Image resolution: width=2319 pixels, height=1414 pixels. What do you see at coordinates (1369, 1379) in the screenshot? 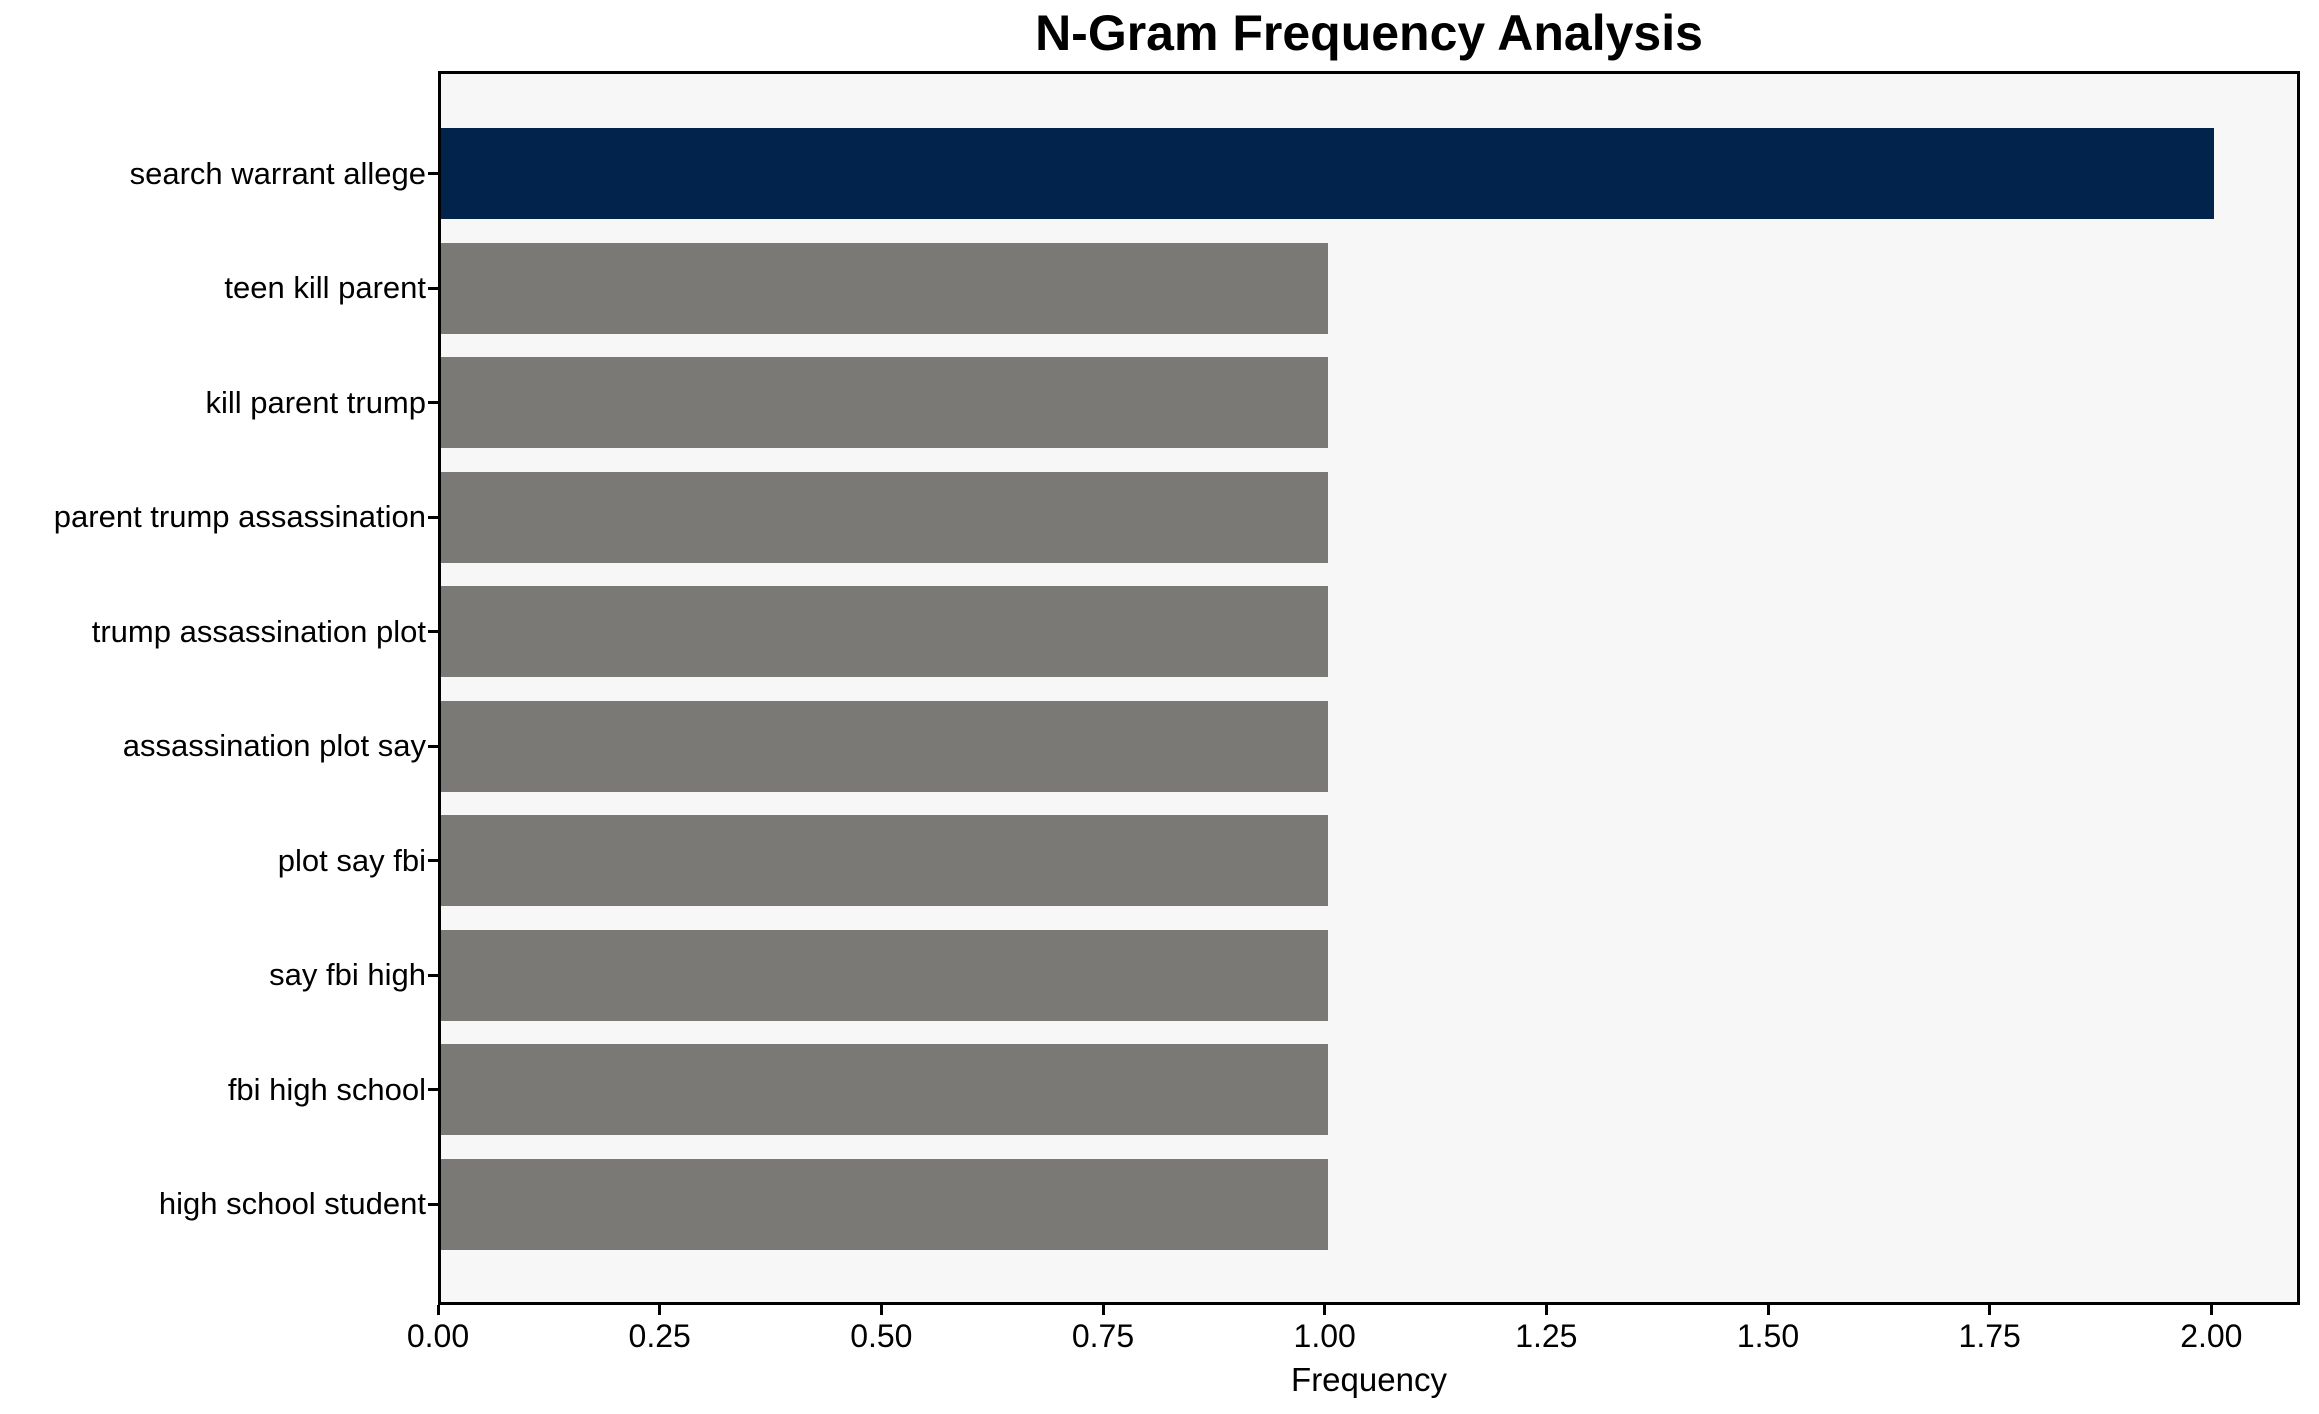
I see `x-axis-label: Frequency` at bounding box center [1369, 1379].